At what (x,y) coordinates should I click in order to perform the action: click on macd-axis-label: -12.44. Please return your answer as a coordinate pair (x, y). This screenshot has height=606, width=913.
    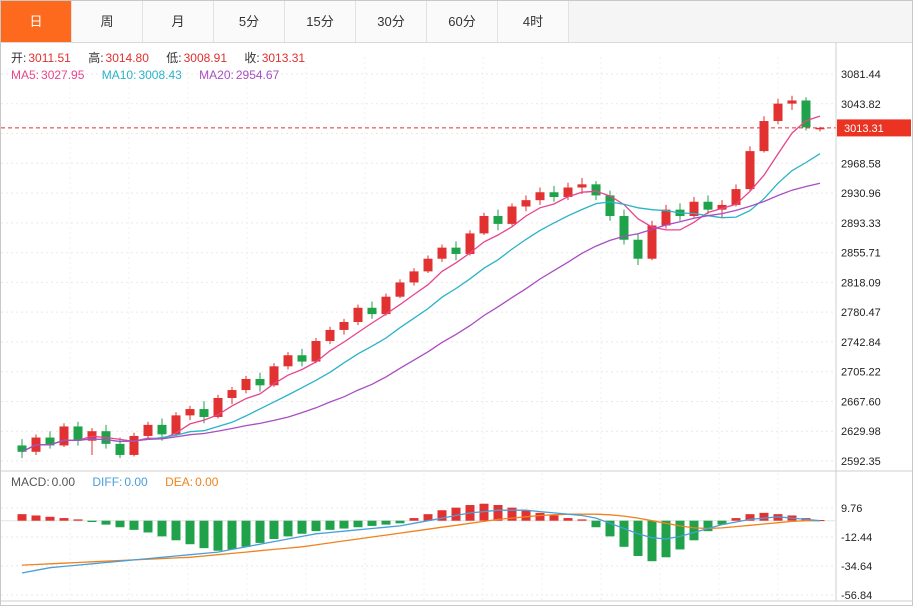
    Looking at the image, I should click on (856, 538).